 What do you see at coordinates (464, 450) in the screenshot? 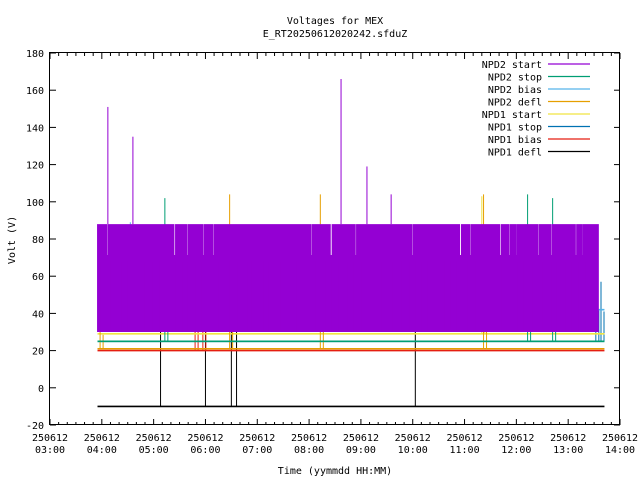
I see `x-tick-label-time: 11:00` at bounding box center [464, 450].